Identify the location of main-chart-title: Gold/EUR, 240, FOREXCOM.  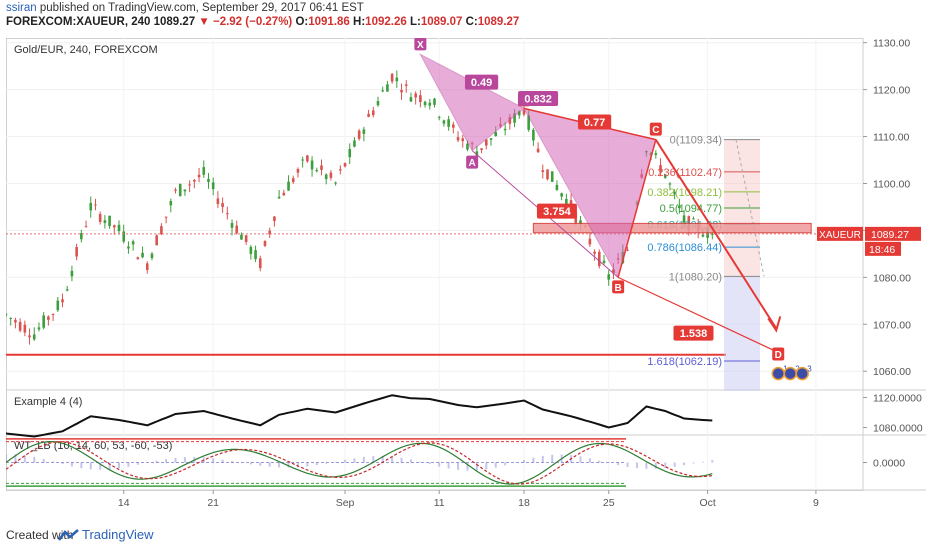
(86, 50).